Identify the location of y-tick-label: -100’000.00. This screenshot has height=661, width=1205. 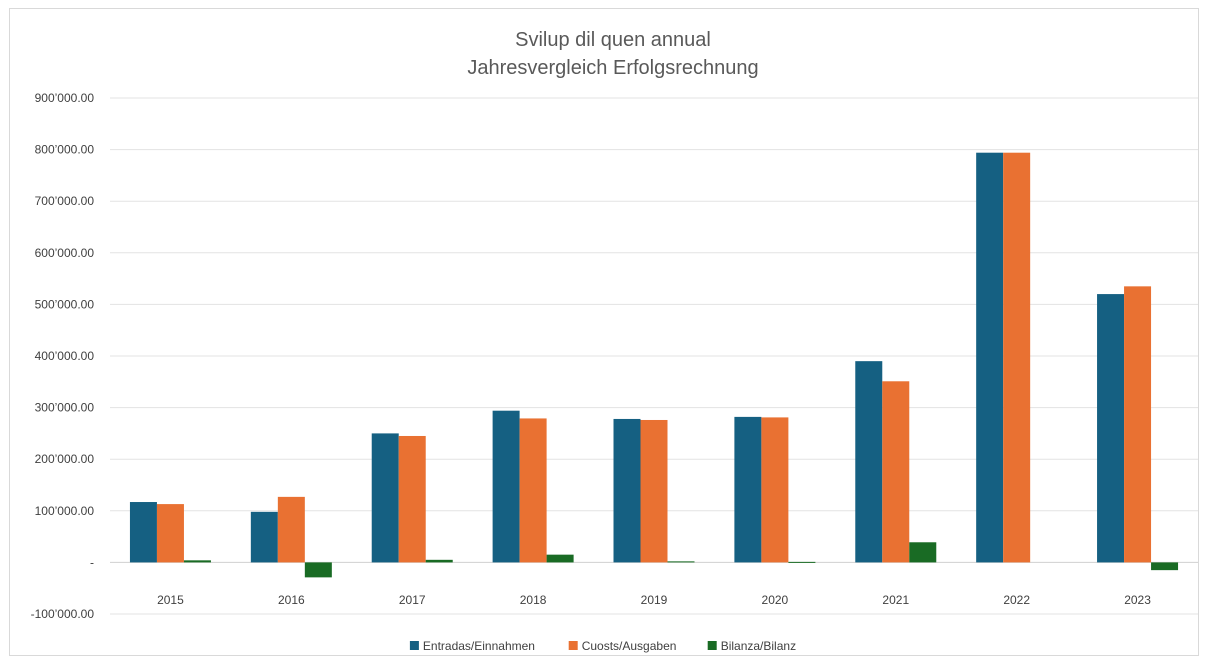
(63, 614).